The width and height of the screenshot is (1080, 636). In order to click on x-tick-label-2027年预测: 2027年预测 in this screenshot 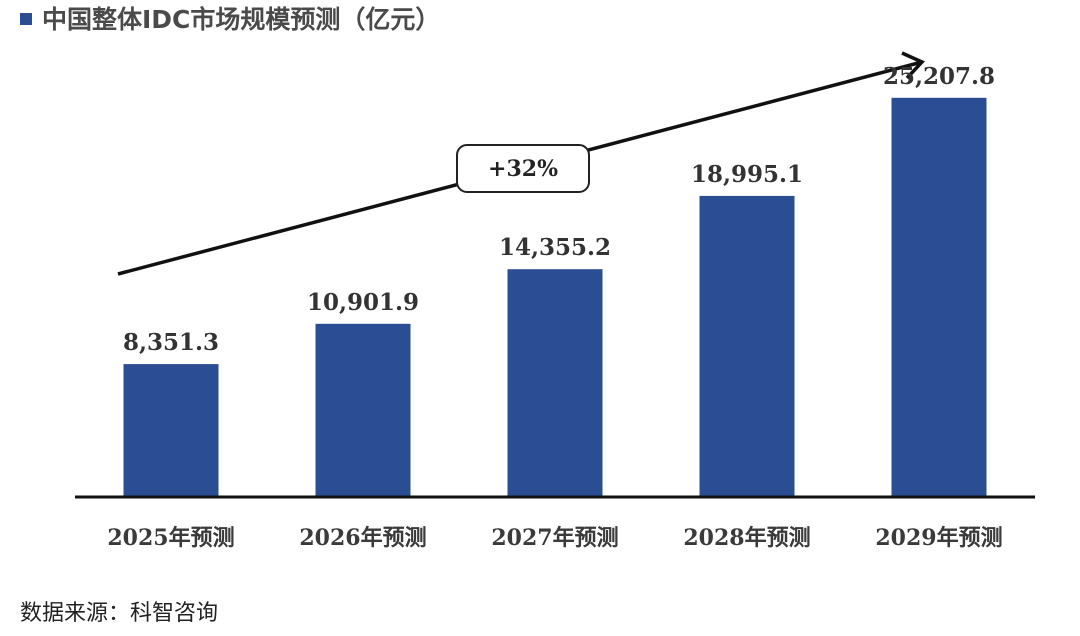, I will do `click(554, 538)`.